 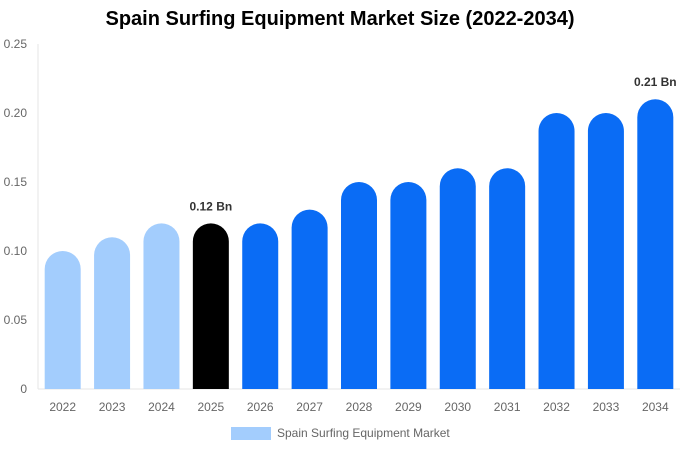 What do you see at coordinates (16, 320) in the screenshot?
I see `y-tick-label: 0.05` at bounding box center [16, 320].